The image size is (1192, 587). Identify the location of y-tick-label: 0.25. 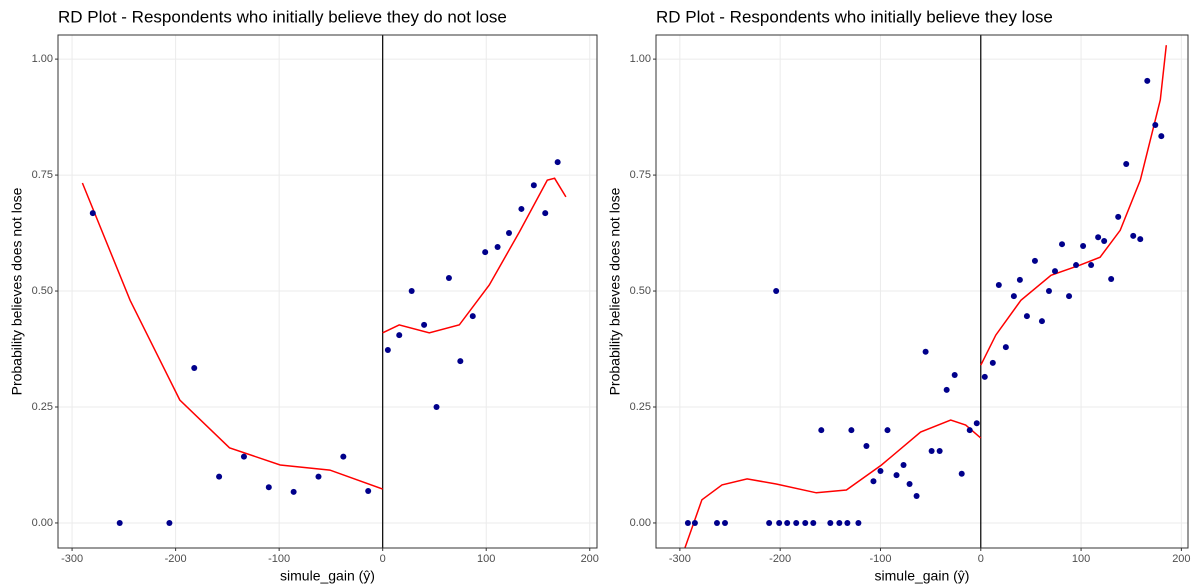
(640, 407).